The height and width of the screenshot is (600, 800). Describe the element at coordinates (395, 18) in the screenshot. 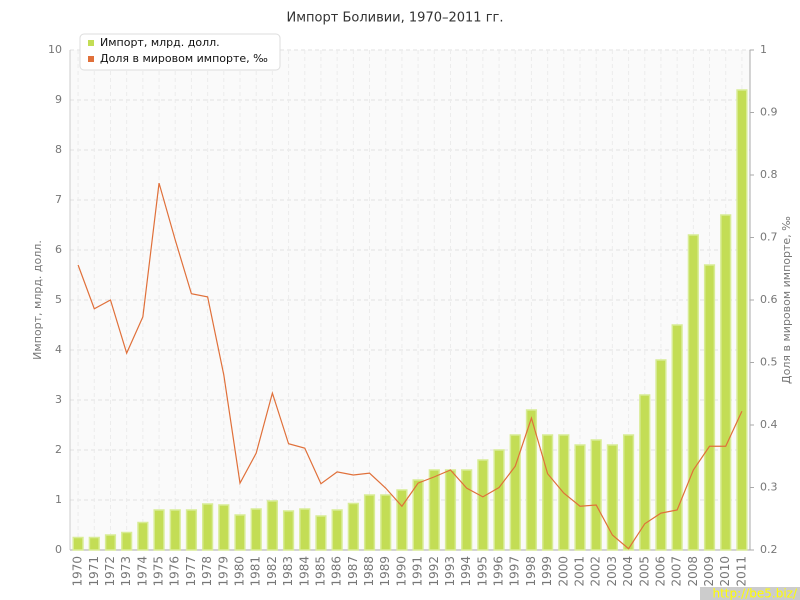

I see `chart-title: Импорт Боливии, 1970–2011 гг.` at that location.